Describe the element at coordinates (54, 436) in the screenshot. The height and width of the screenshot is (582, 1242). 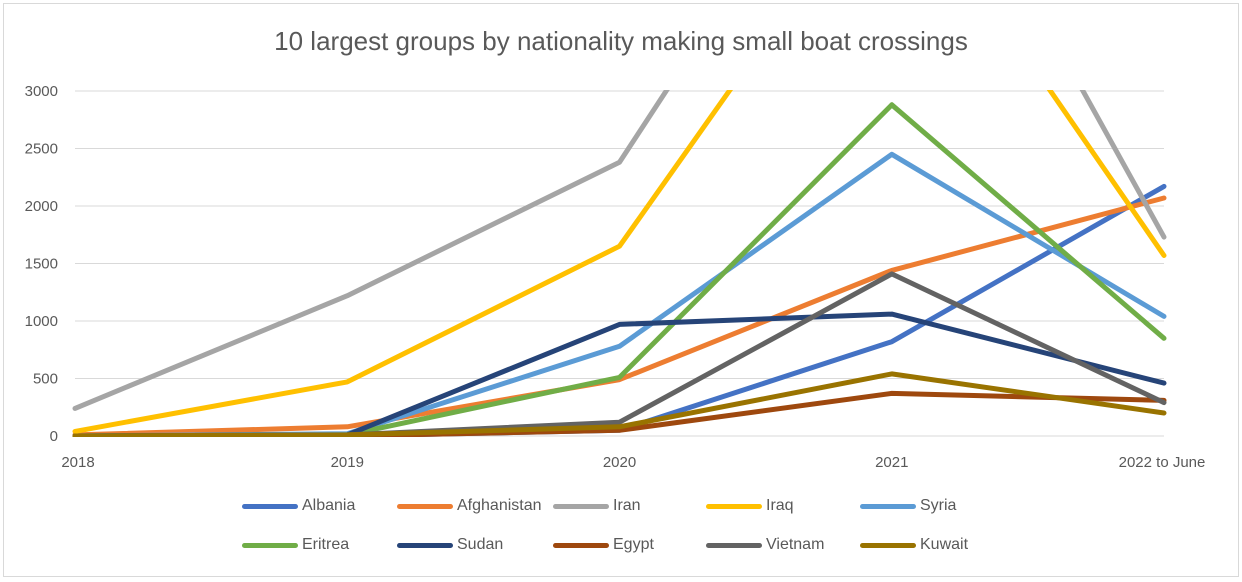
I see `y-tick-label: 0` at that location.